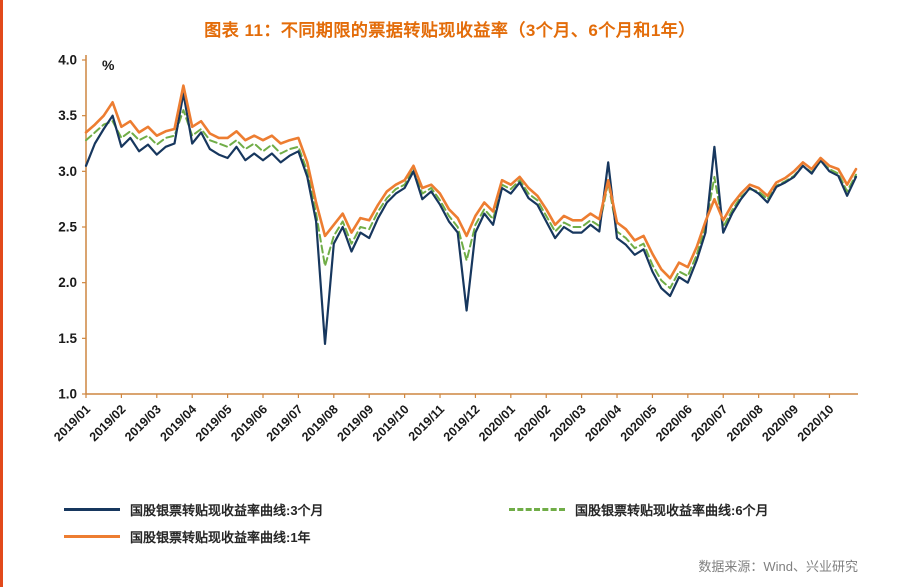  What do you see at coordinates (227, 510) in the screenshot?
I see `legend-label-3m: 国股银票转贴现收益率曲线:3个月` at bounding box center [227, 510].